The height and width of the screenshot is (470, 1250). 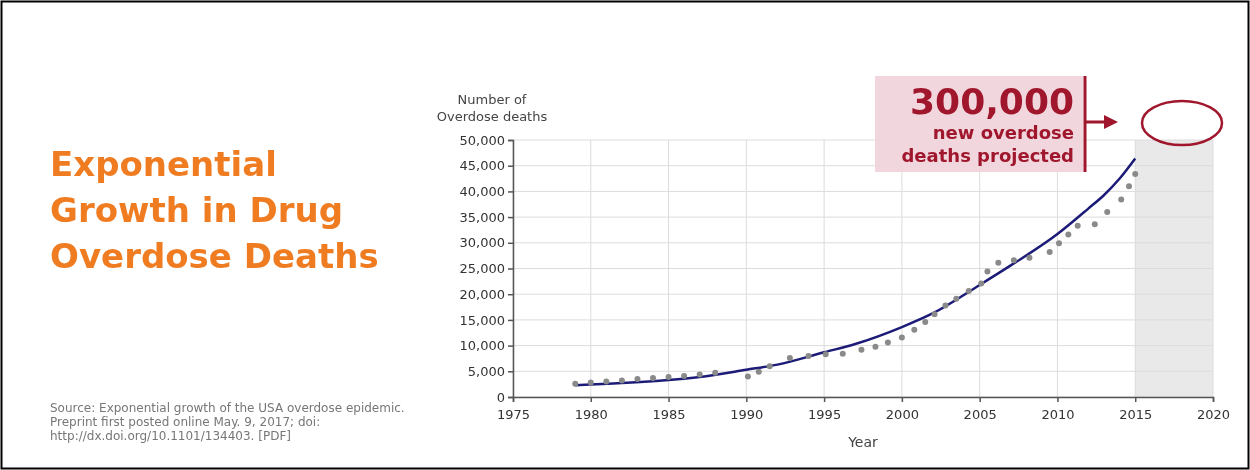 What do you see at coordinates (482, 320) in the screenshot?
I see `y-tick-label: 15,000` at bounding box center [482, 320].